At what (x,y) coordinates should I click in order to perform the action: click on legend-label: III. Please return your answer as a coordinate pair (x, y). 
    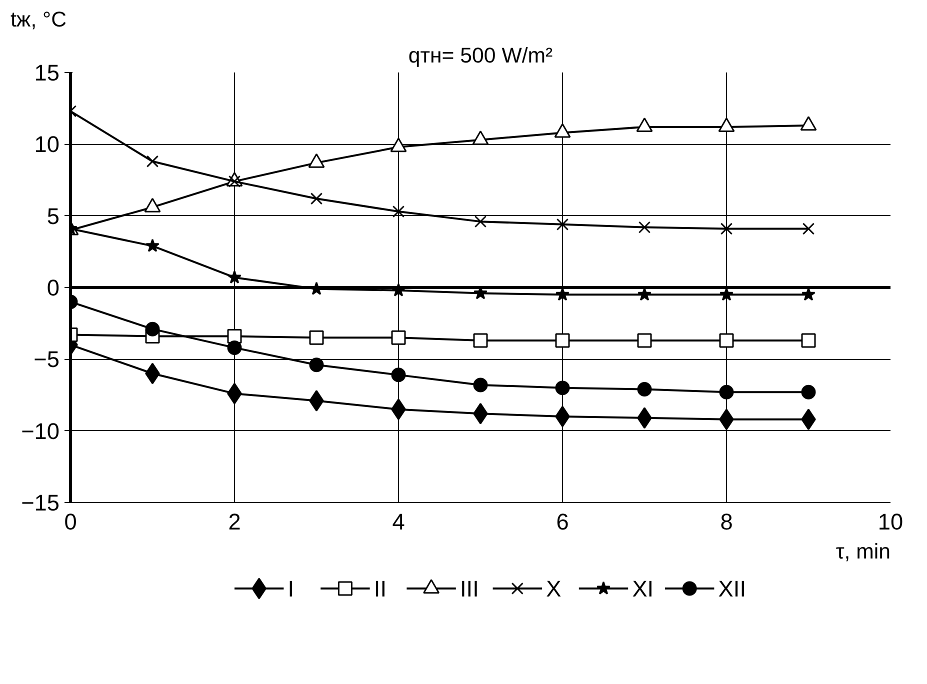
    Looking at the image, I should click on (469, 589).